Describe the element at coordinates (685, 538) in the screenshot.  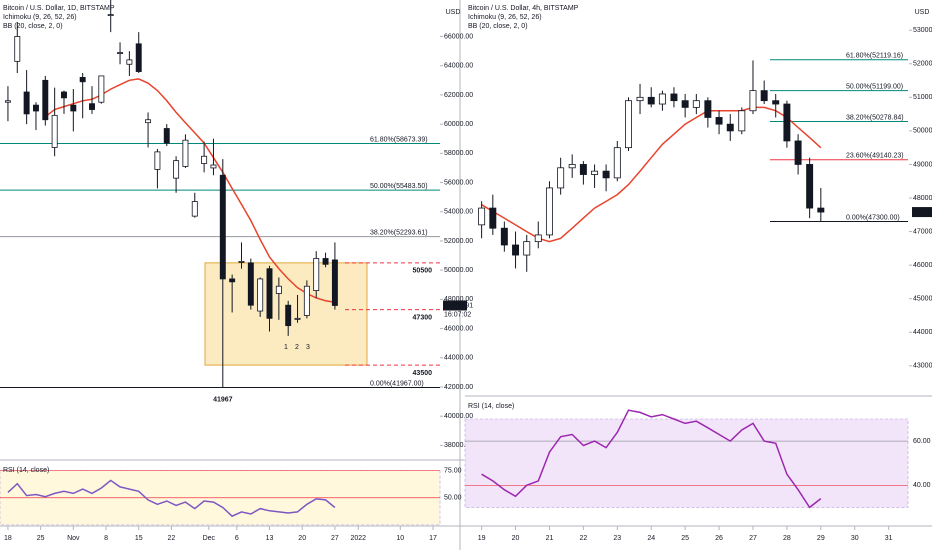
I see `x-tick-label: 25` at that location.